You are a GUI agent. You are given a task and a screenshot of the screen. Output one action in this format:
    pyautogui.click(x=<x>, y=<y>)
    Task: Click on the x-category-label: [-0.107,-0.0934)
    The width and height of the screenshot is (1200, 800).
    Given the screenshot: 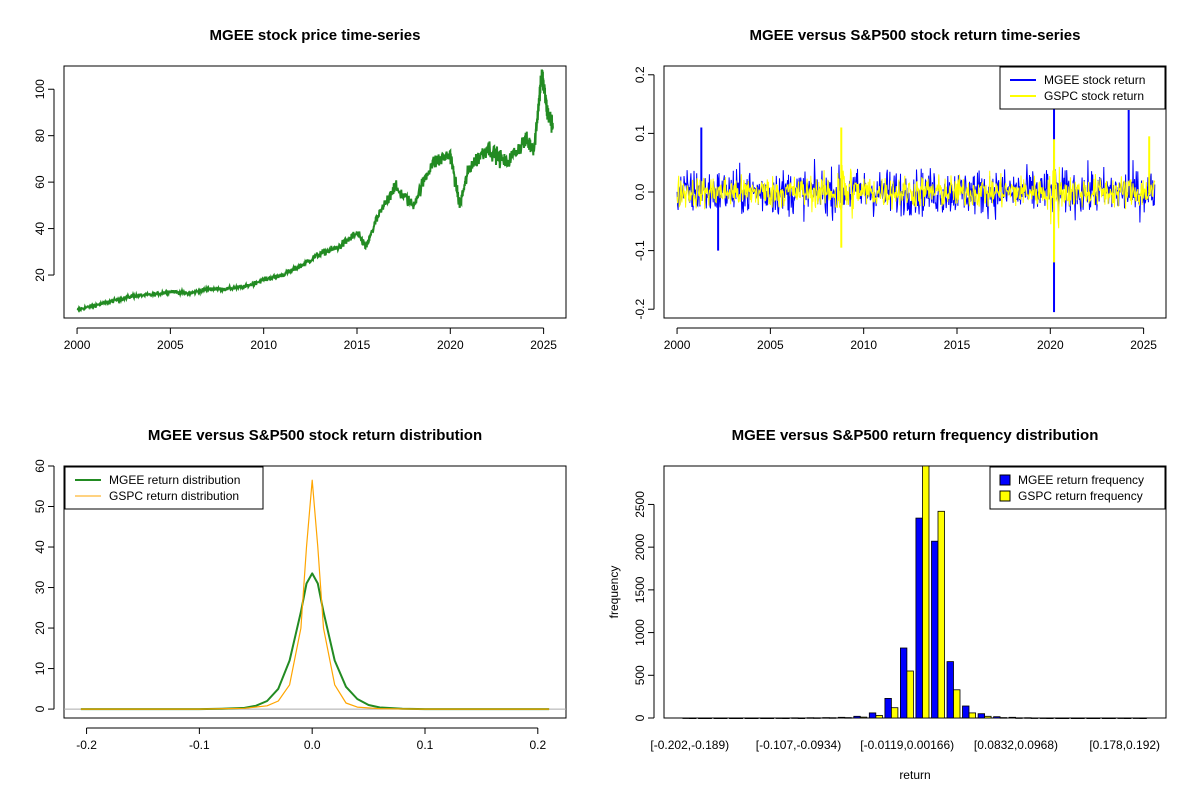 What is the action you would take?
    pyautogui.click(x=798, y=745)
    